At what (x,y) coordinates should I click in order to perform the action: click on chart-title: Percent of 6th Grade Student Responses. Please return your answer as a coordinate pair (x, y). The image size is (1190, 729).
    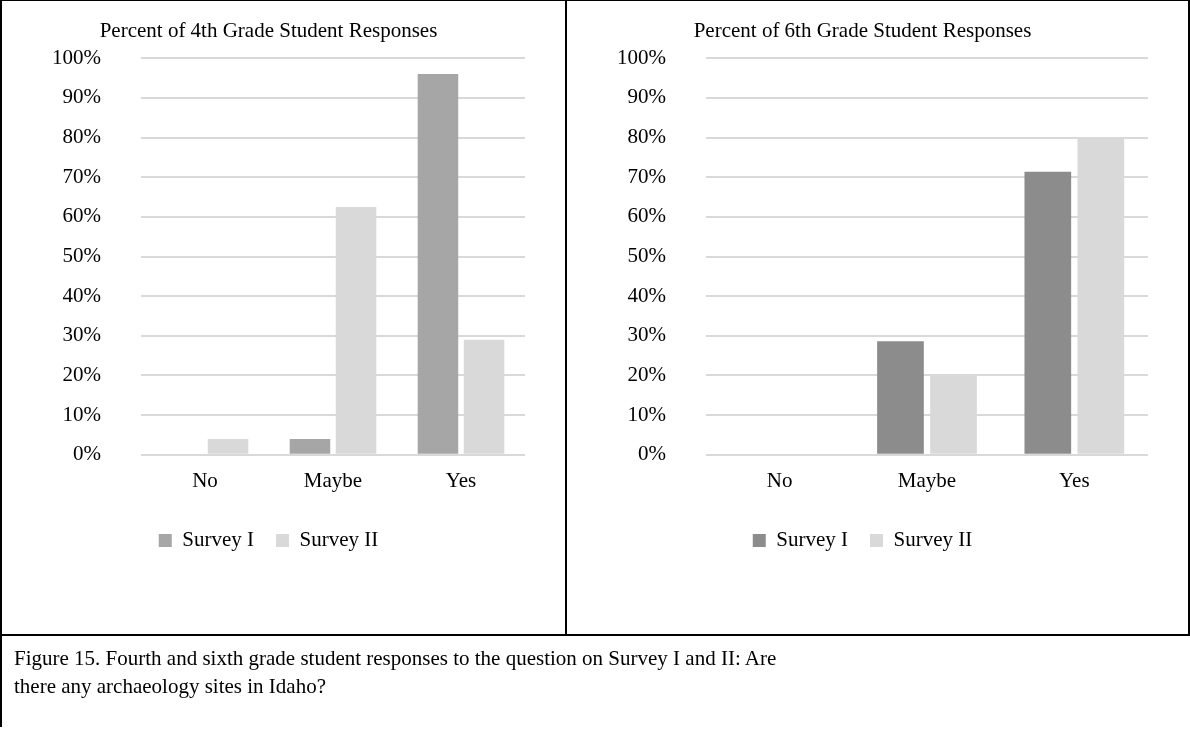
    Looking at the image, I should click on (862, 30).